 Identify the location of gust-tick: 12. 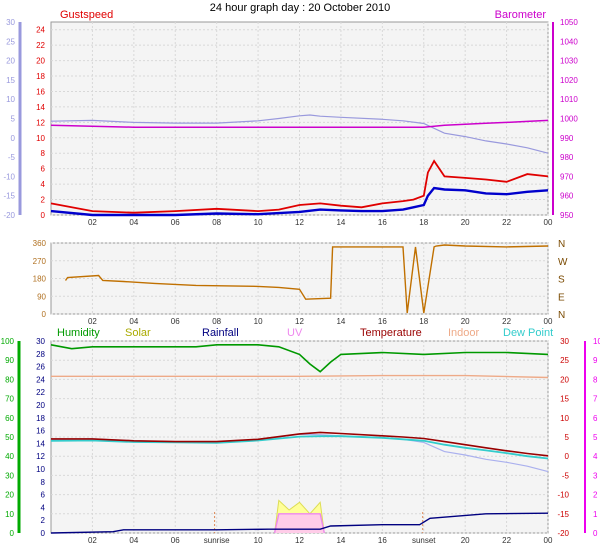
(40, 122).